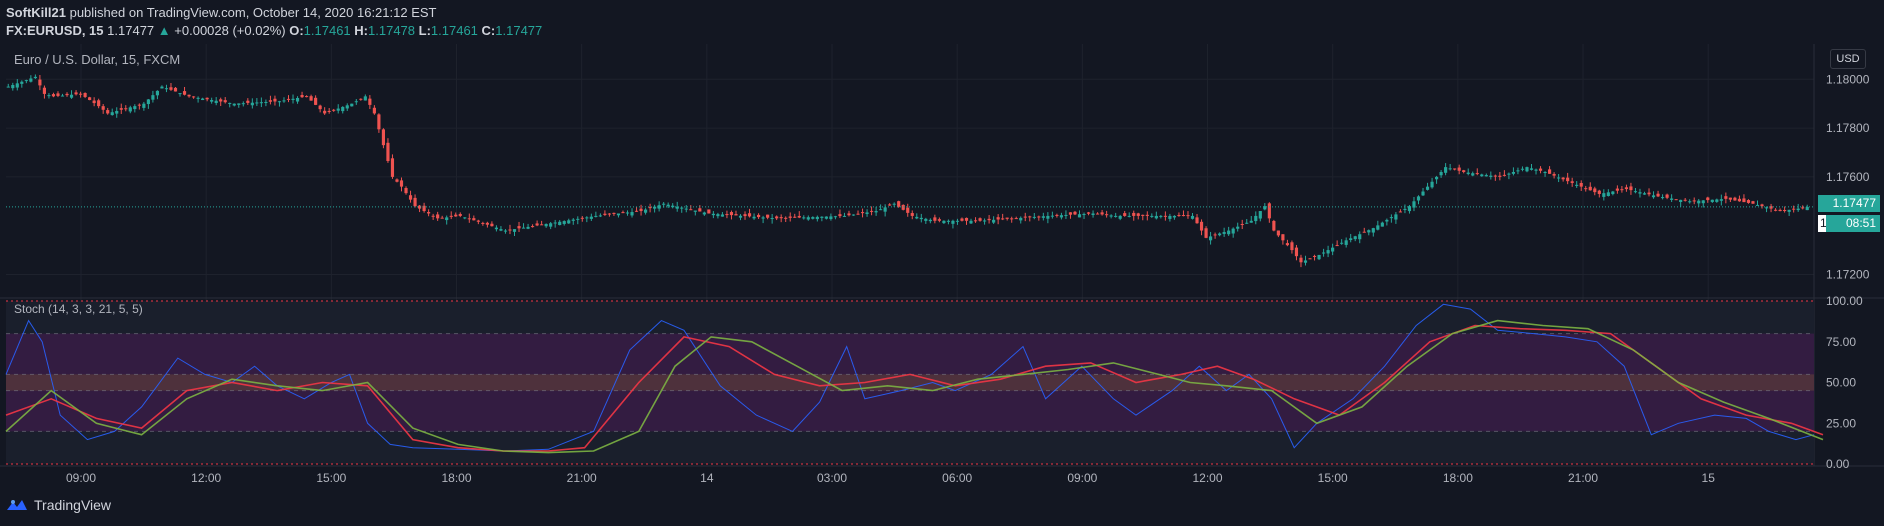 Image resolution: width=1884 pixels, height=526 pixels. I want to click on symbol-label: FX:EURUSD, 15, so click(55, 30).